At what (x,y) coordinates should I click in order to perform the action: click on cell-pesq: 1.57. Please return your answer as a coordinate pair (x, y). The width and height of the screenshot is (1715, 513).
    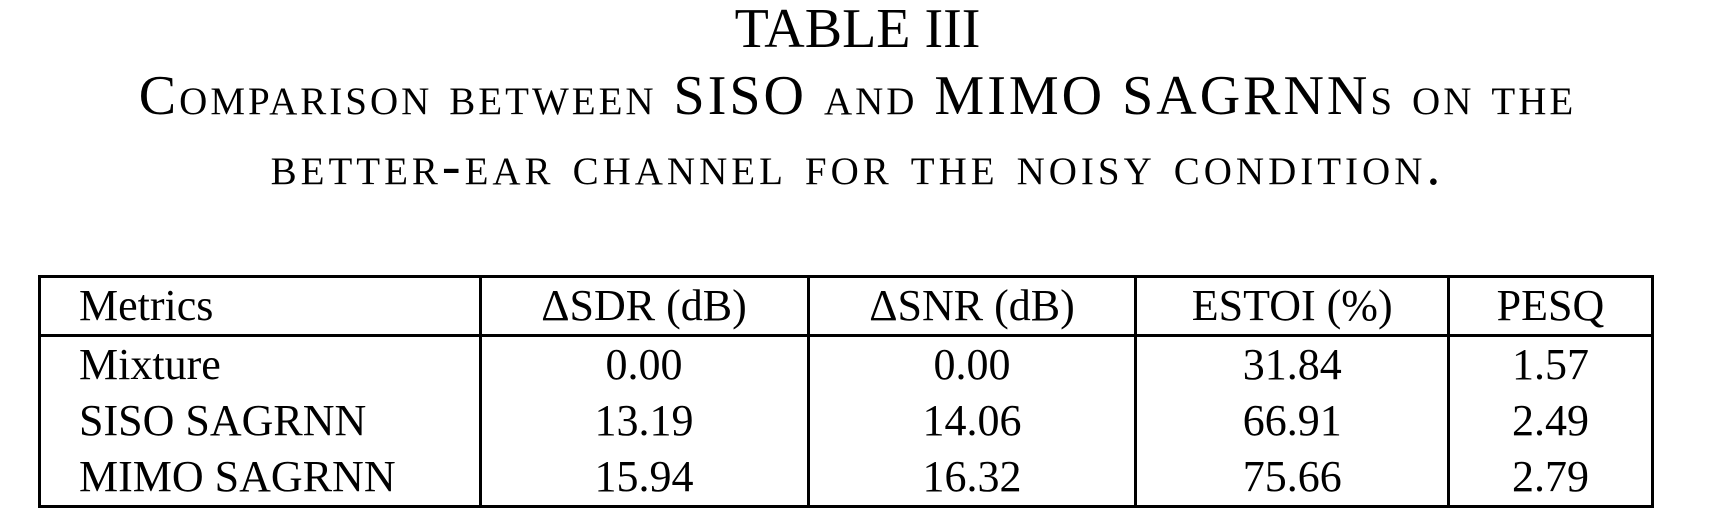
    Looking at the image, I should click on (1550, 364).